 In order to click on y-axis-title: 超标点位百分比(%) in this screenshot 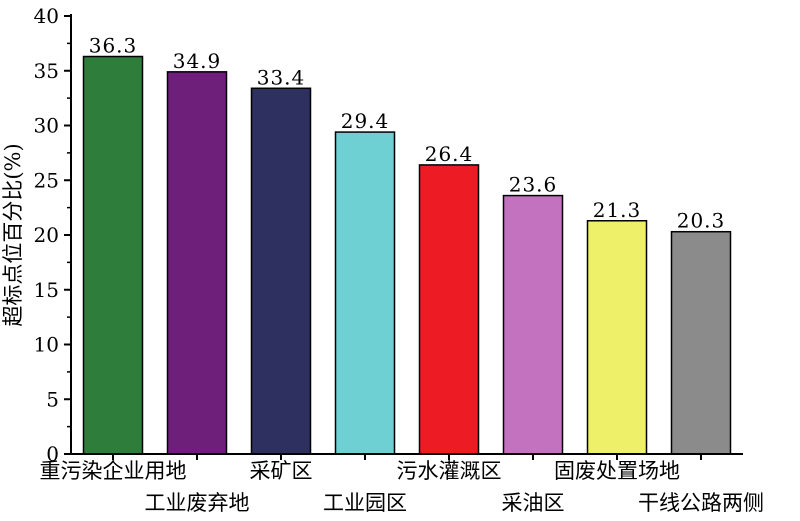, I will do `click(13, 234)`.